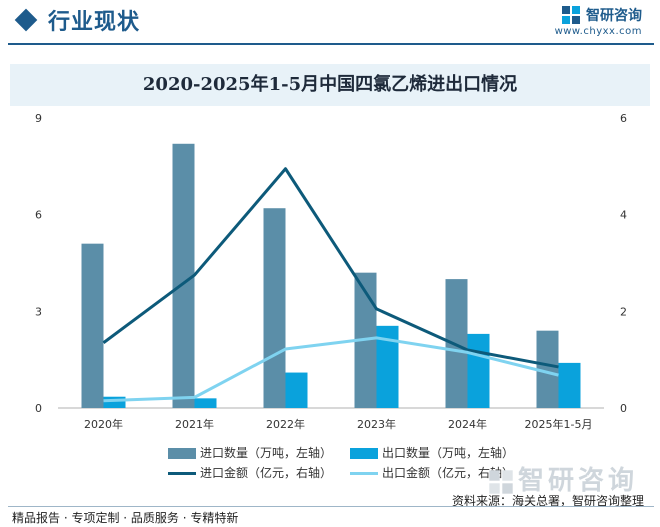  Describe the element at coordinates (598, 31) in the screenshot. I see `brand-url: www.chyxx.com` at that location.